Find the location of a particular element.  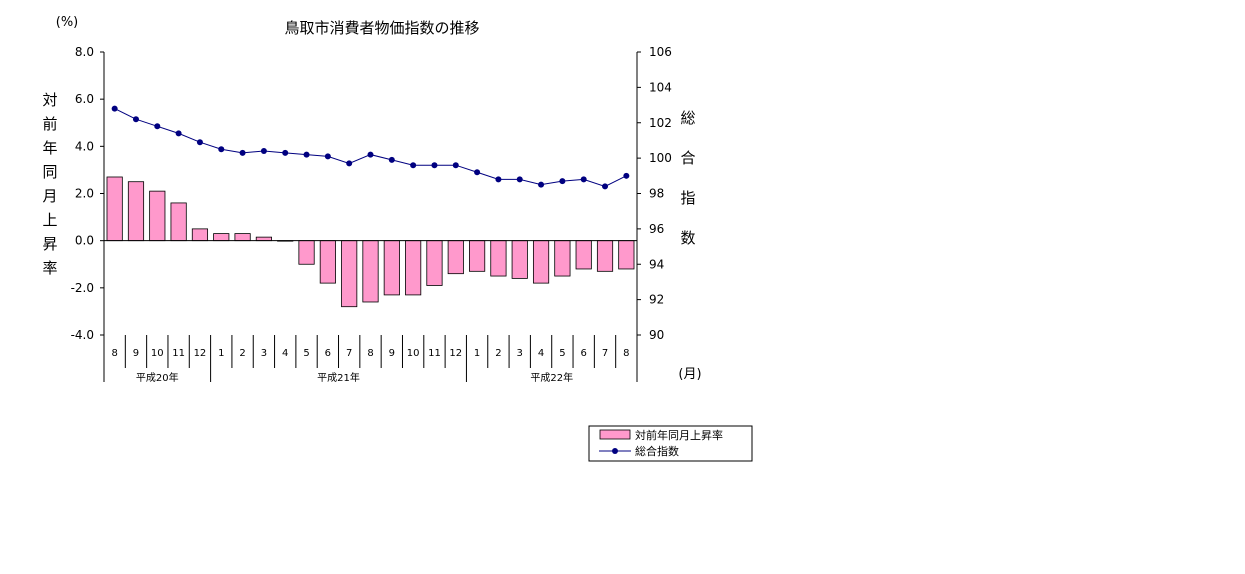

year-label: 平成22年 is located at coordinates (551, 377).